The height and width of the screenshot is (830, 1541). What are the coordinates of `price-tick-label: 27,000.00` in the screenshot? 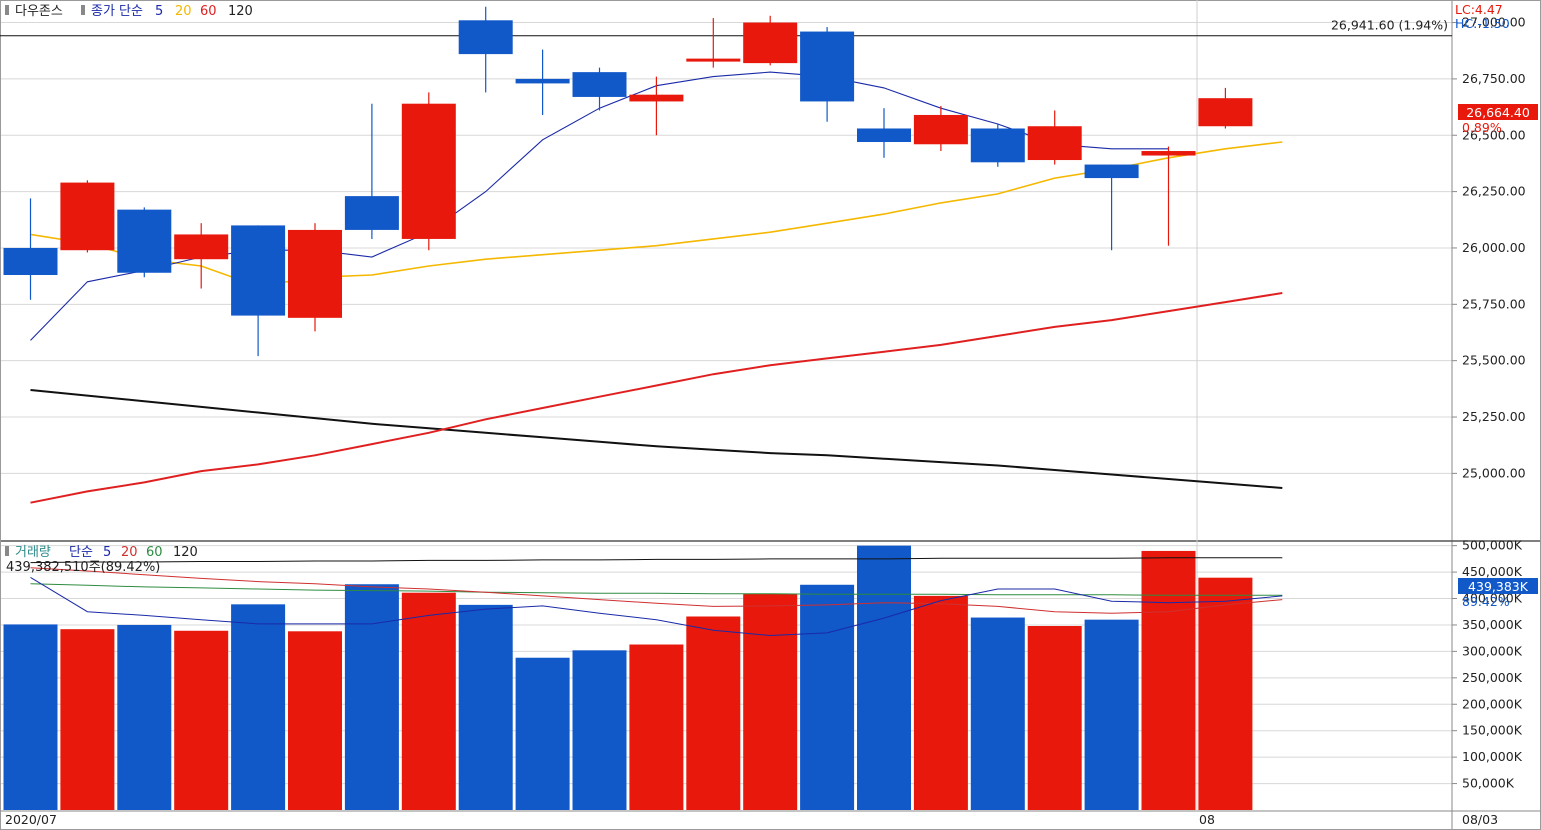 It's located at (1494, 22).